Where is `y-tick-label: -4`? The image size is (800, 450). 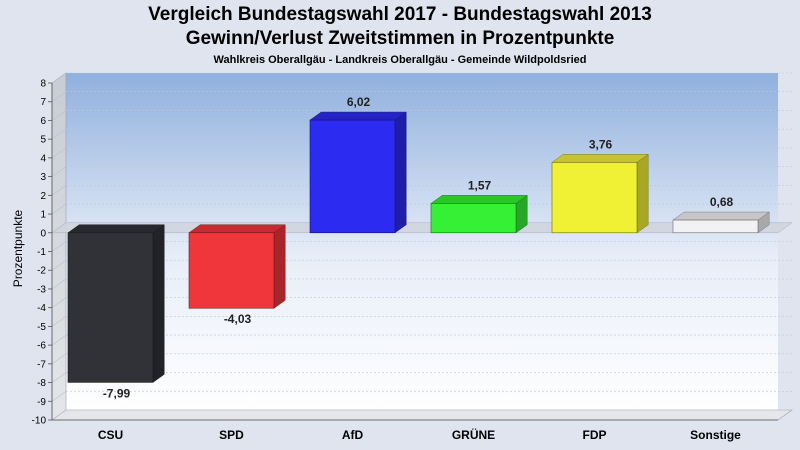
y-tick-label: -4 is located at coordinates (41, 308).